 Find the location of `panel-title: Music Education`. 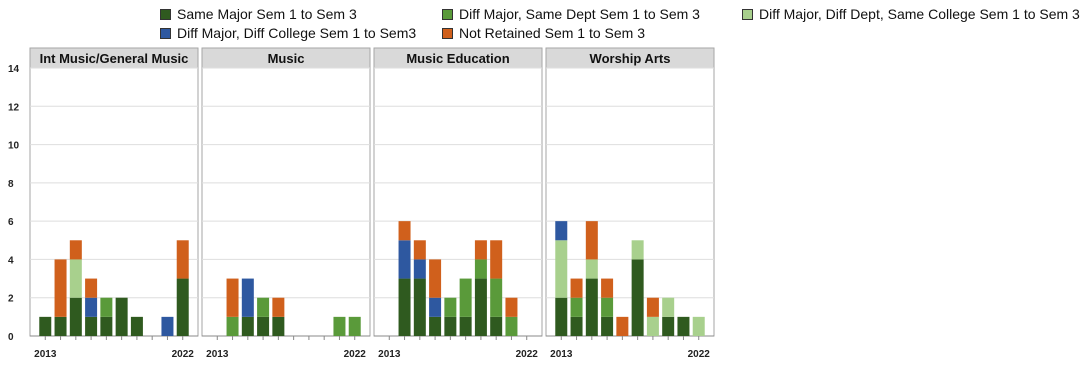

panel-title: Music Education is located at coordinates (457, 58).